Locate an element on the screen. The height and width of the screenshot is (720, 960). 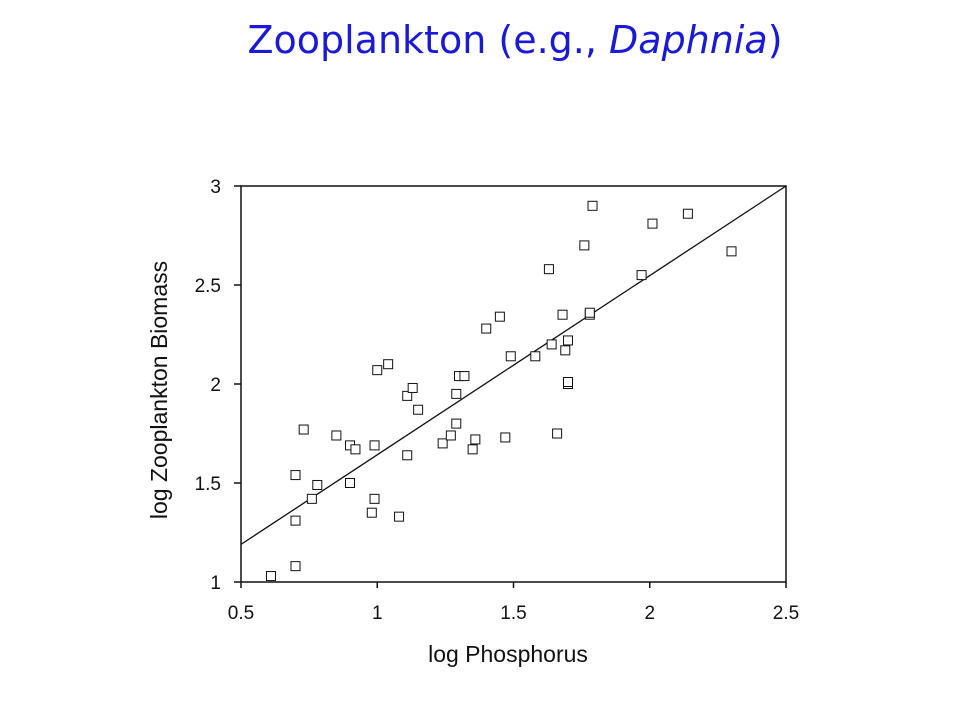
title-close: ) is located at coordinates (775, 40).